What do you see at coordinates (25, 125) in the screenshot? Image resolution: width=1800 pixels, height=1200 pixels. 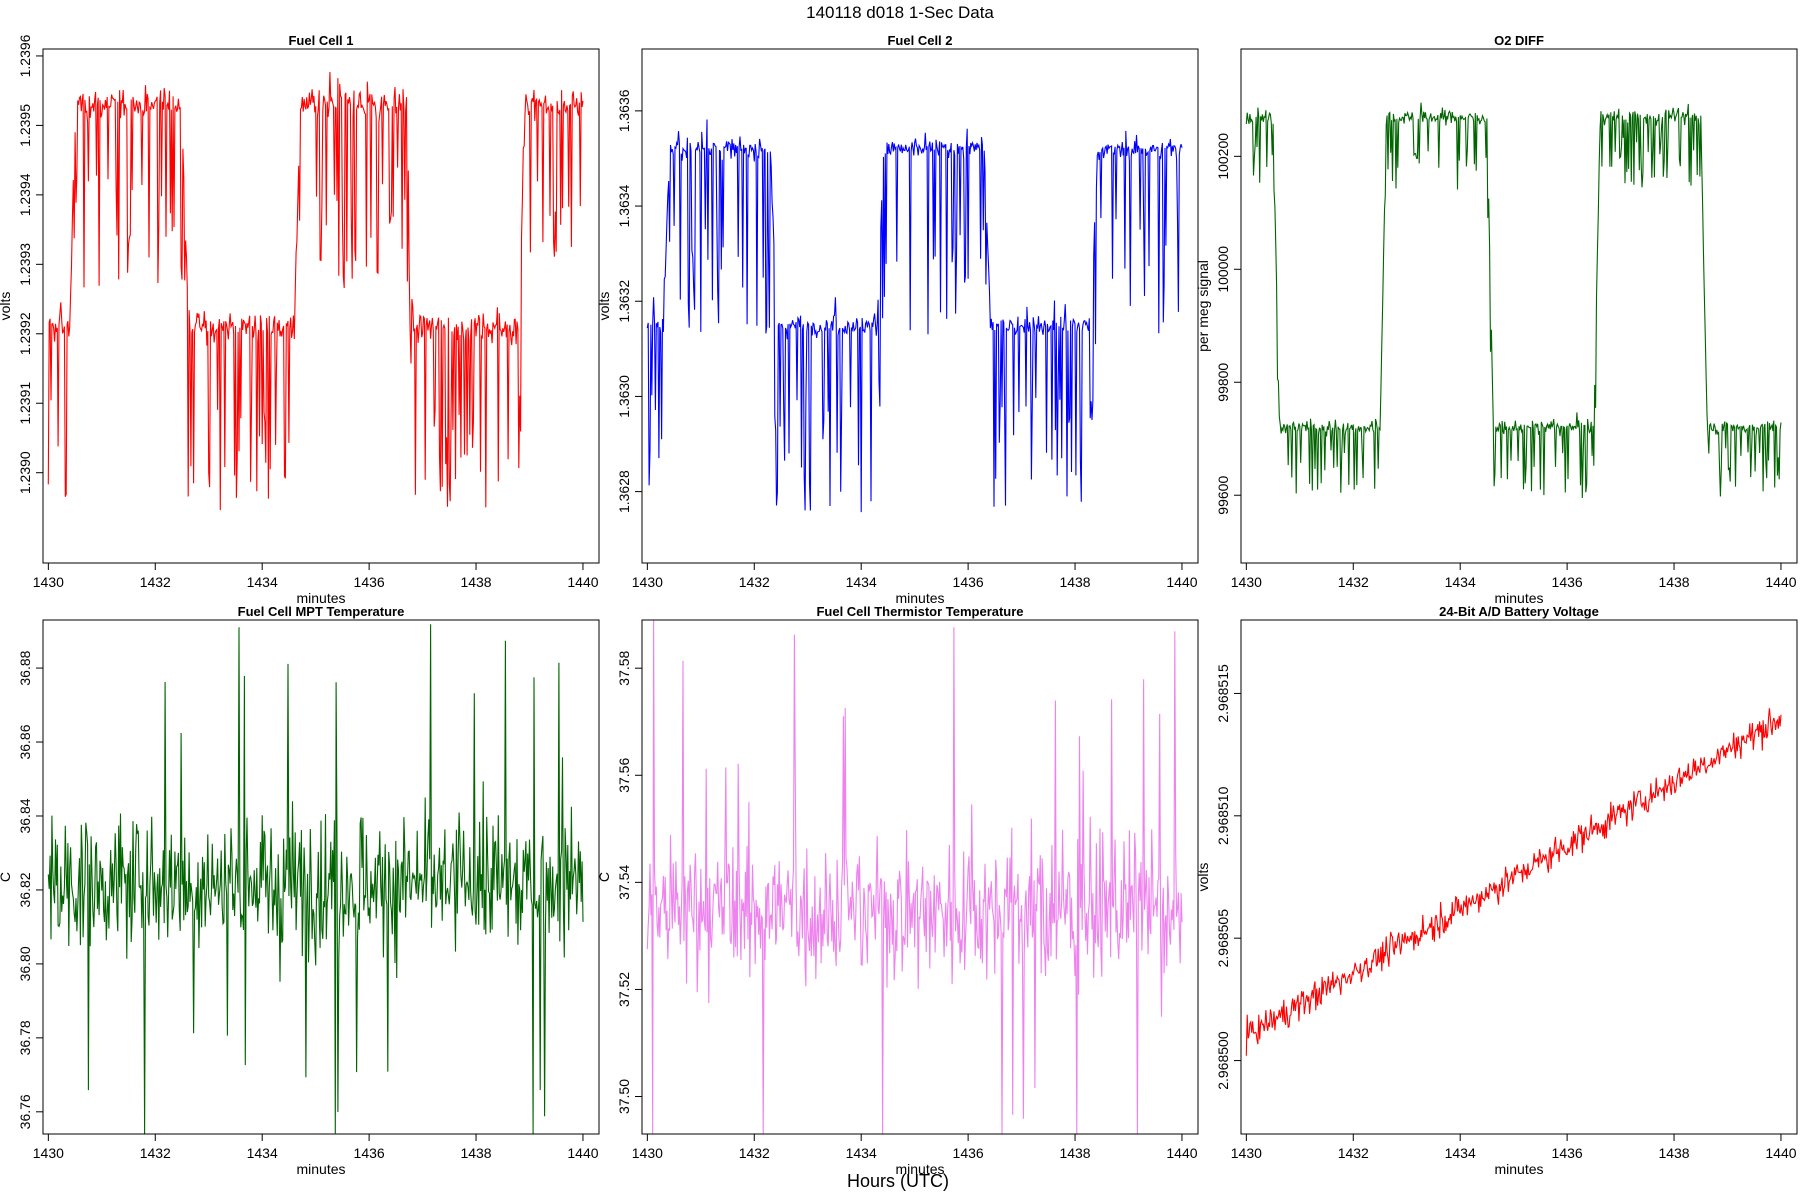 I see `y-tick-label: 1.2395` at bounding box center [25, 125].